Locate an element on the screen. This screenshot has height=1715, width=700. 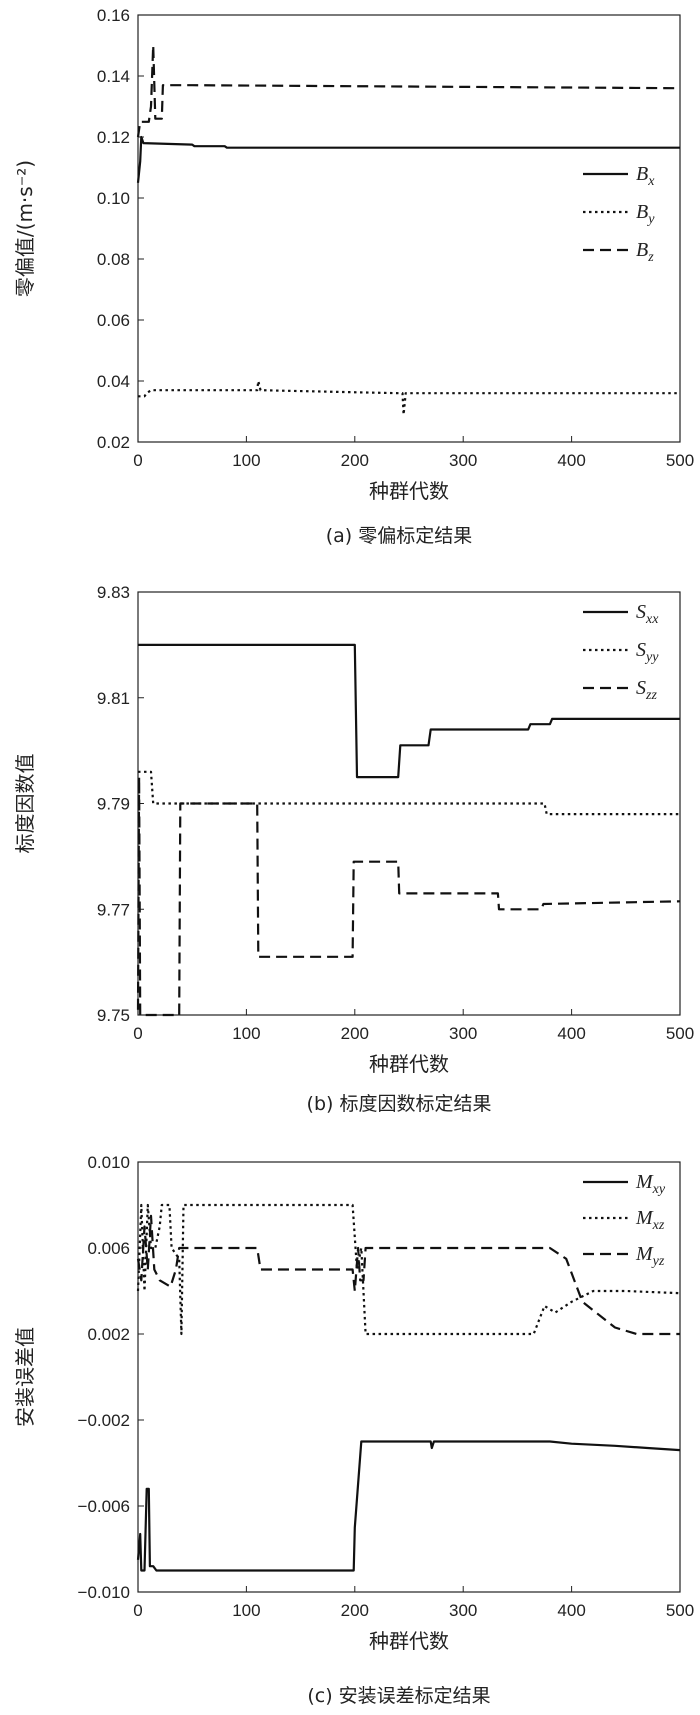
y-tick-label: 0.06 is located at coordinates (113, 320).